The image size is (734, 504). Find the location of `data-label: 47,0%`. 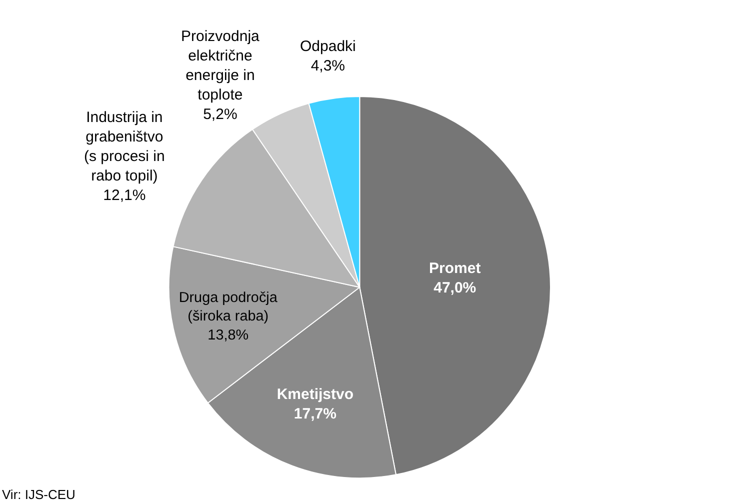

data-label: 47,0% is located at coordinates (455, 287).